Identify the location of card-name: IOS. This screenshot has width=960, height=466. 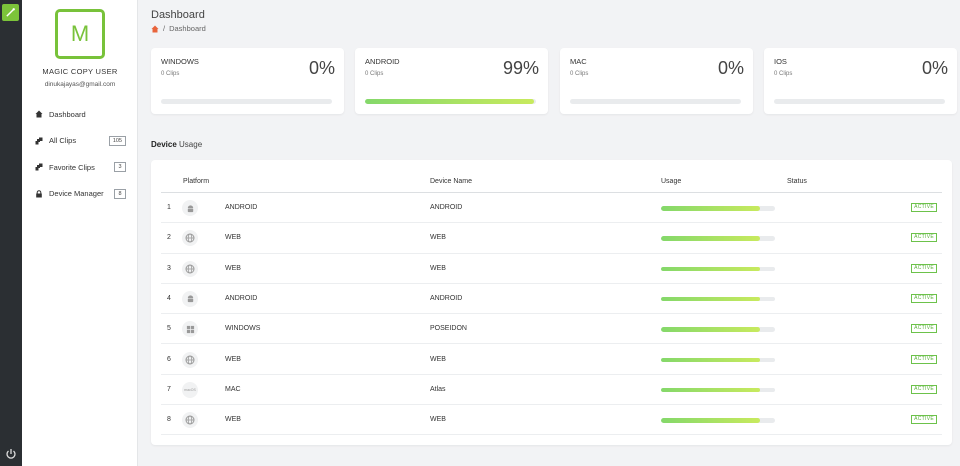
(780, 61).